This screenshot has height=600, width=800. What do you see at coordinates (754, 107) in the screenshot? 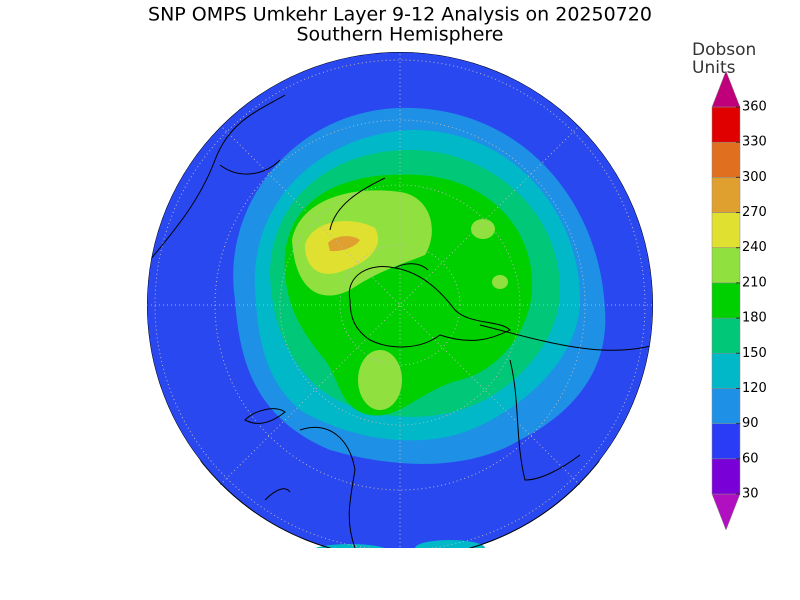
I see `colorbar-tick-label: 360` at bounding box center [754, 107].